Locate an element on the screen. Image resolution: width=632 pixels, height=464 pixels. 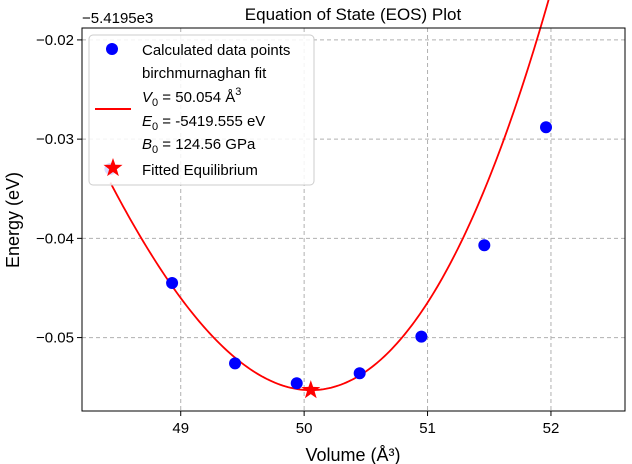
legend-v0-symbol: V is located at coordinates (148, 97).